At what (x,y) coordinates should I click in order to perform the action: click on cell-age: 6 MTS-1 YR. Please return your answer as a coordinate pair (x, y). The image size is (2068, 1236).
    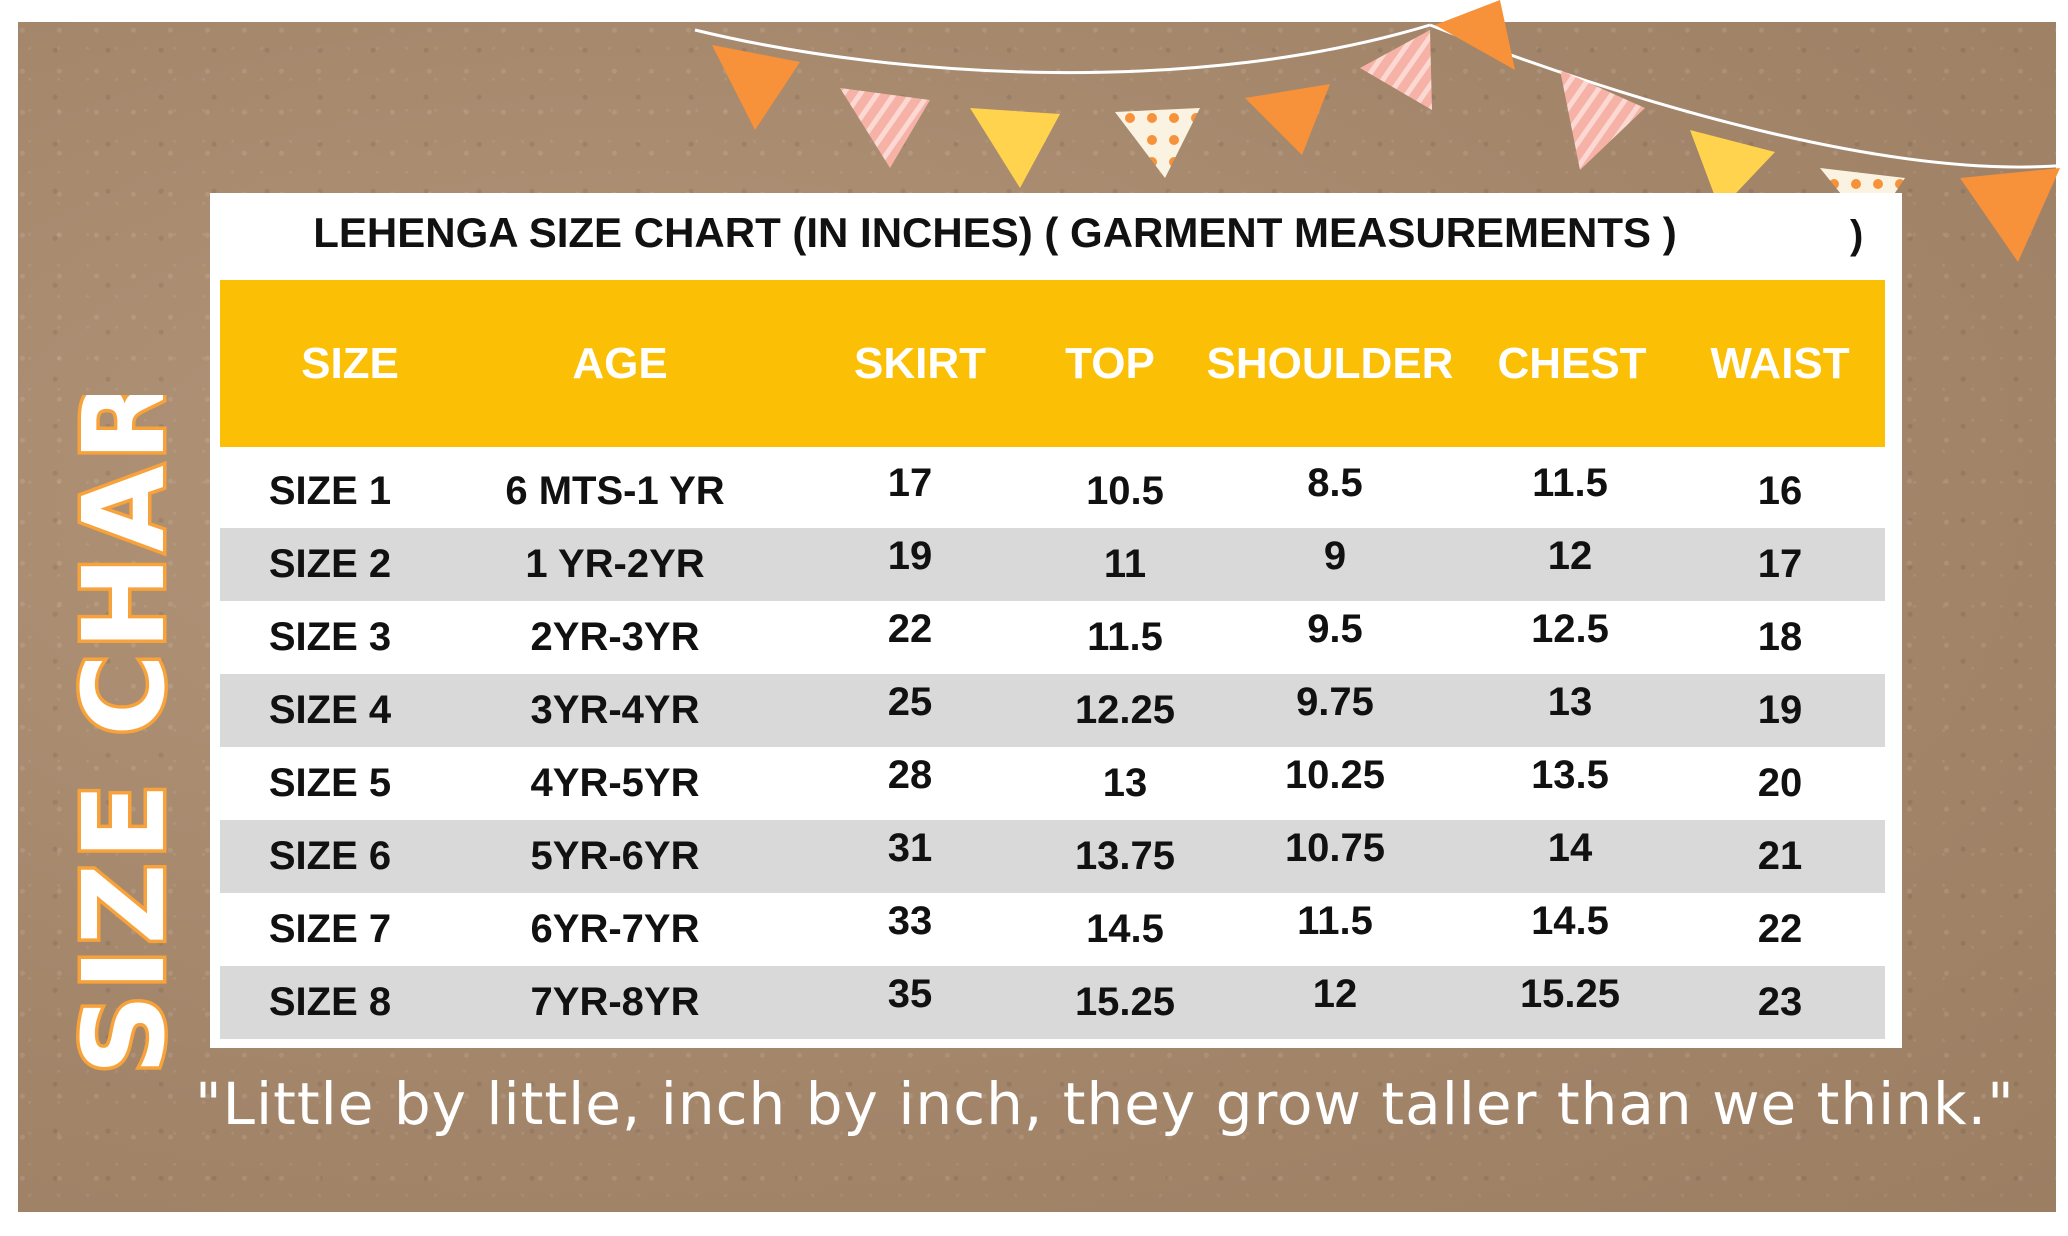
    Looking at the image, I should click on (615, 491).